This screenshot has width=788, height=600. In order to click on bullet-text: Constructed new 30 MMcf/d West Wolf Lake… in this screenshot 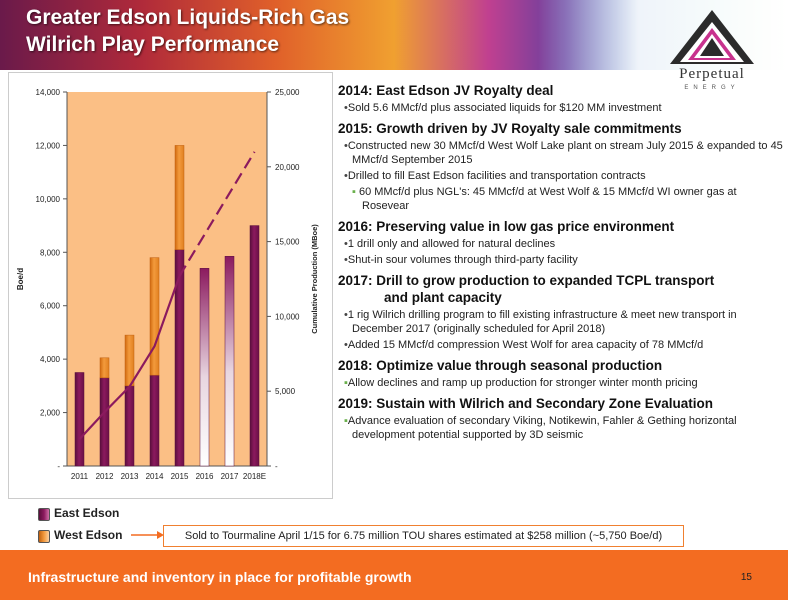, I will do `click(565, 153)`.